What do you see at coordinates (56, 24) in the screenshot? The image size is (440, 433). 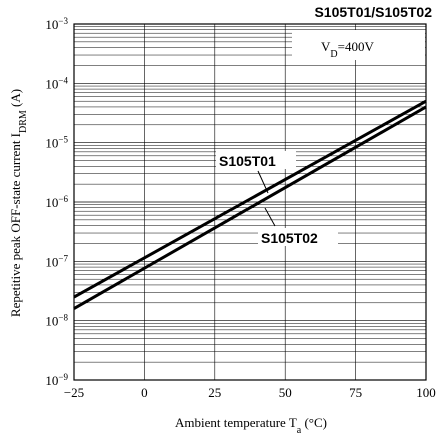 I see `y-tick-label: 10⁻³` at bounding box center [56, 24].